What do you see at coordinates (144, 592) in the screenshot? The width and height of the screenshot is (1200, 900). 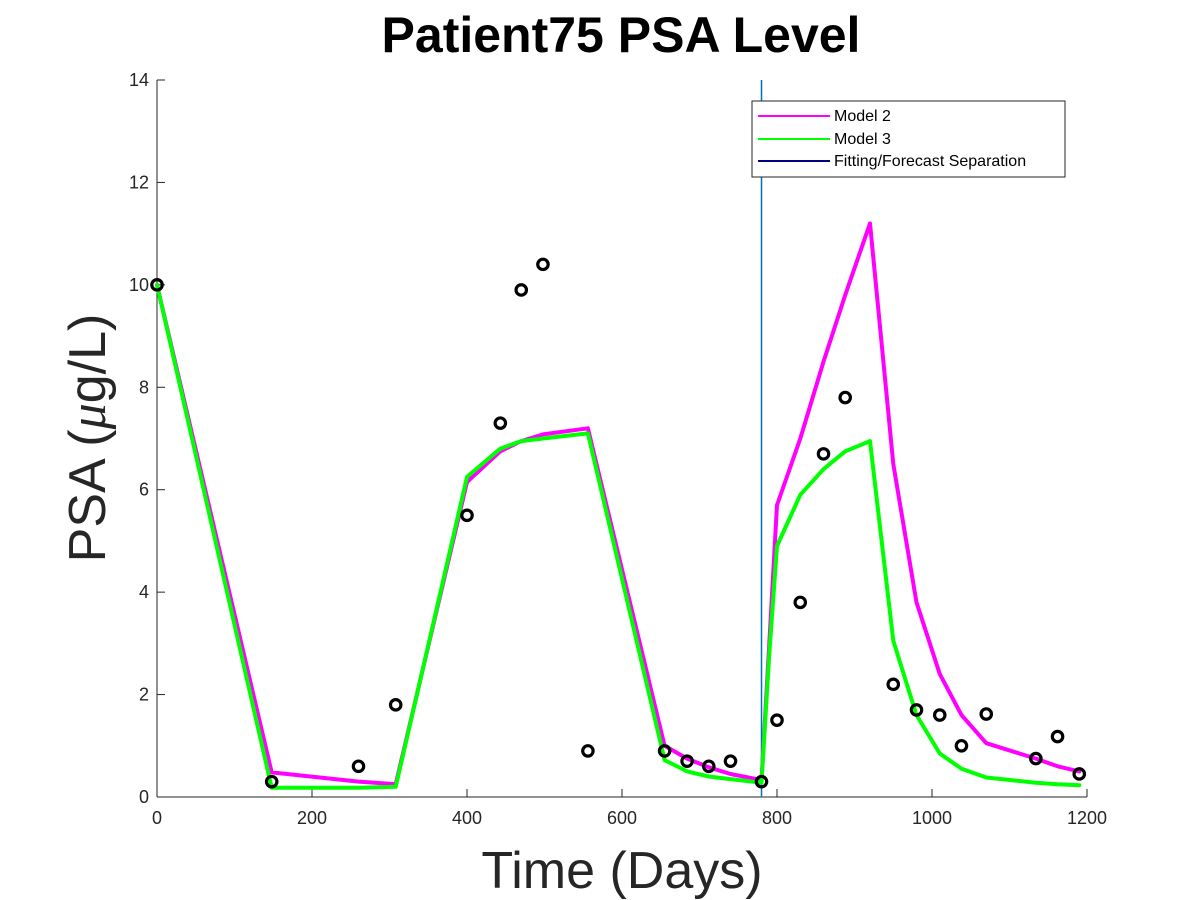 I see `y-tick-label: 4` at bounding box center [144, 592].